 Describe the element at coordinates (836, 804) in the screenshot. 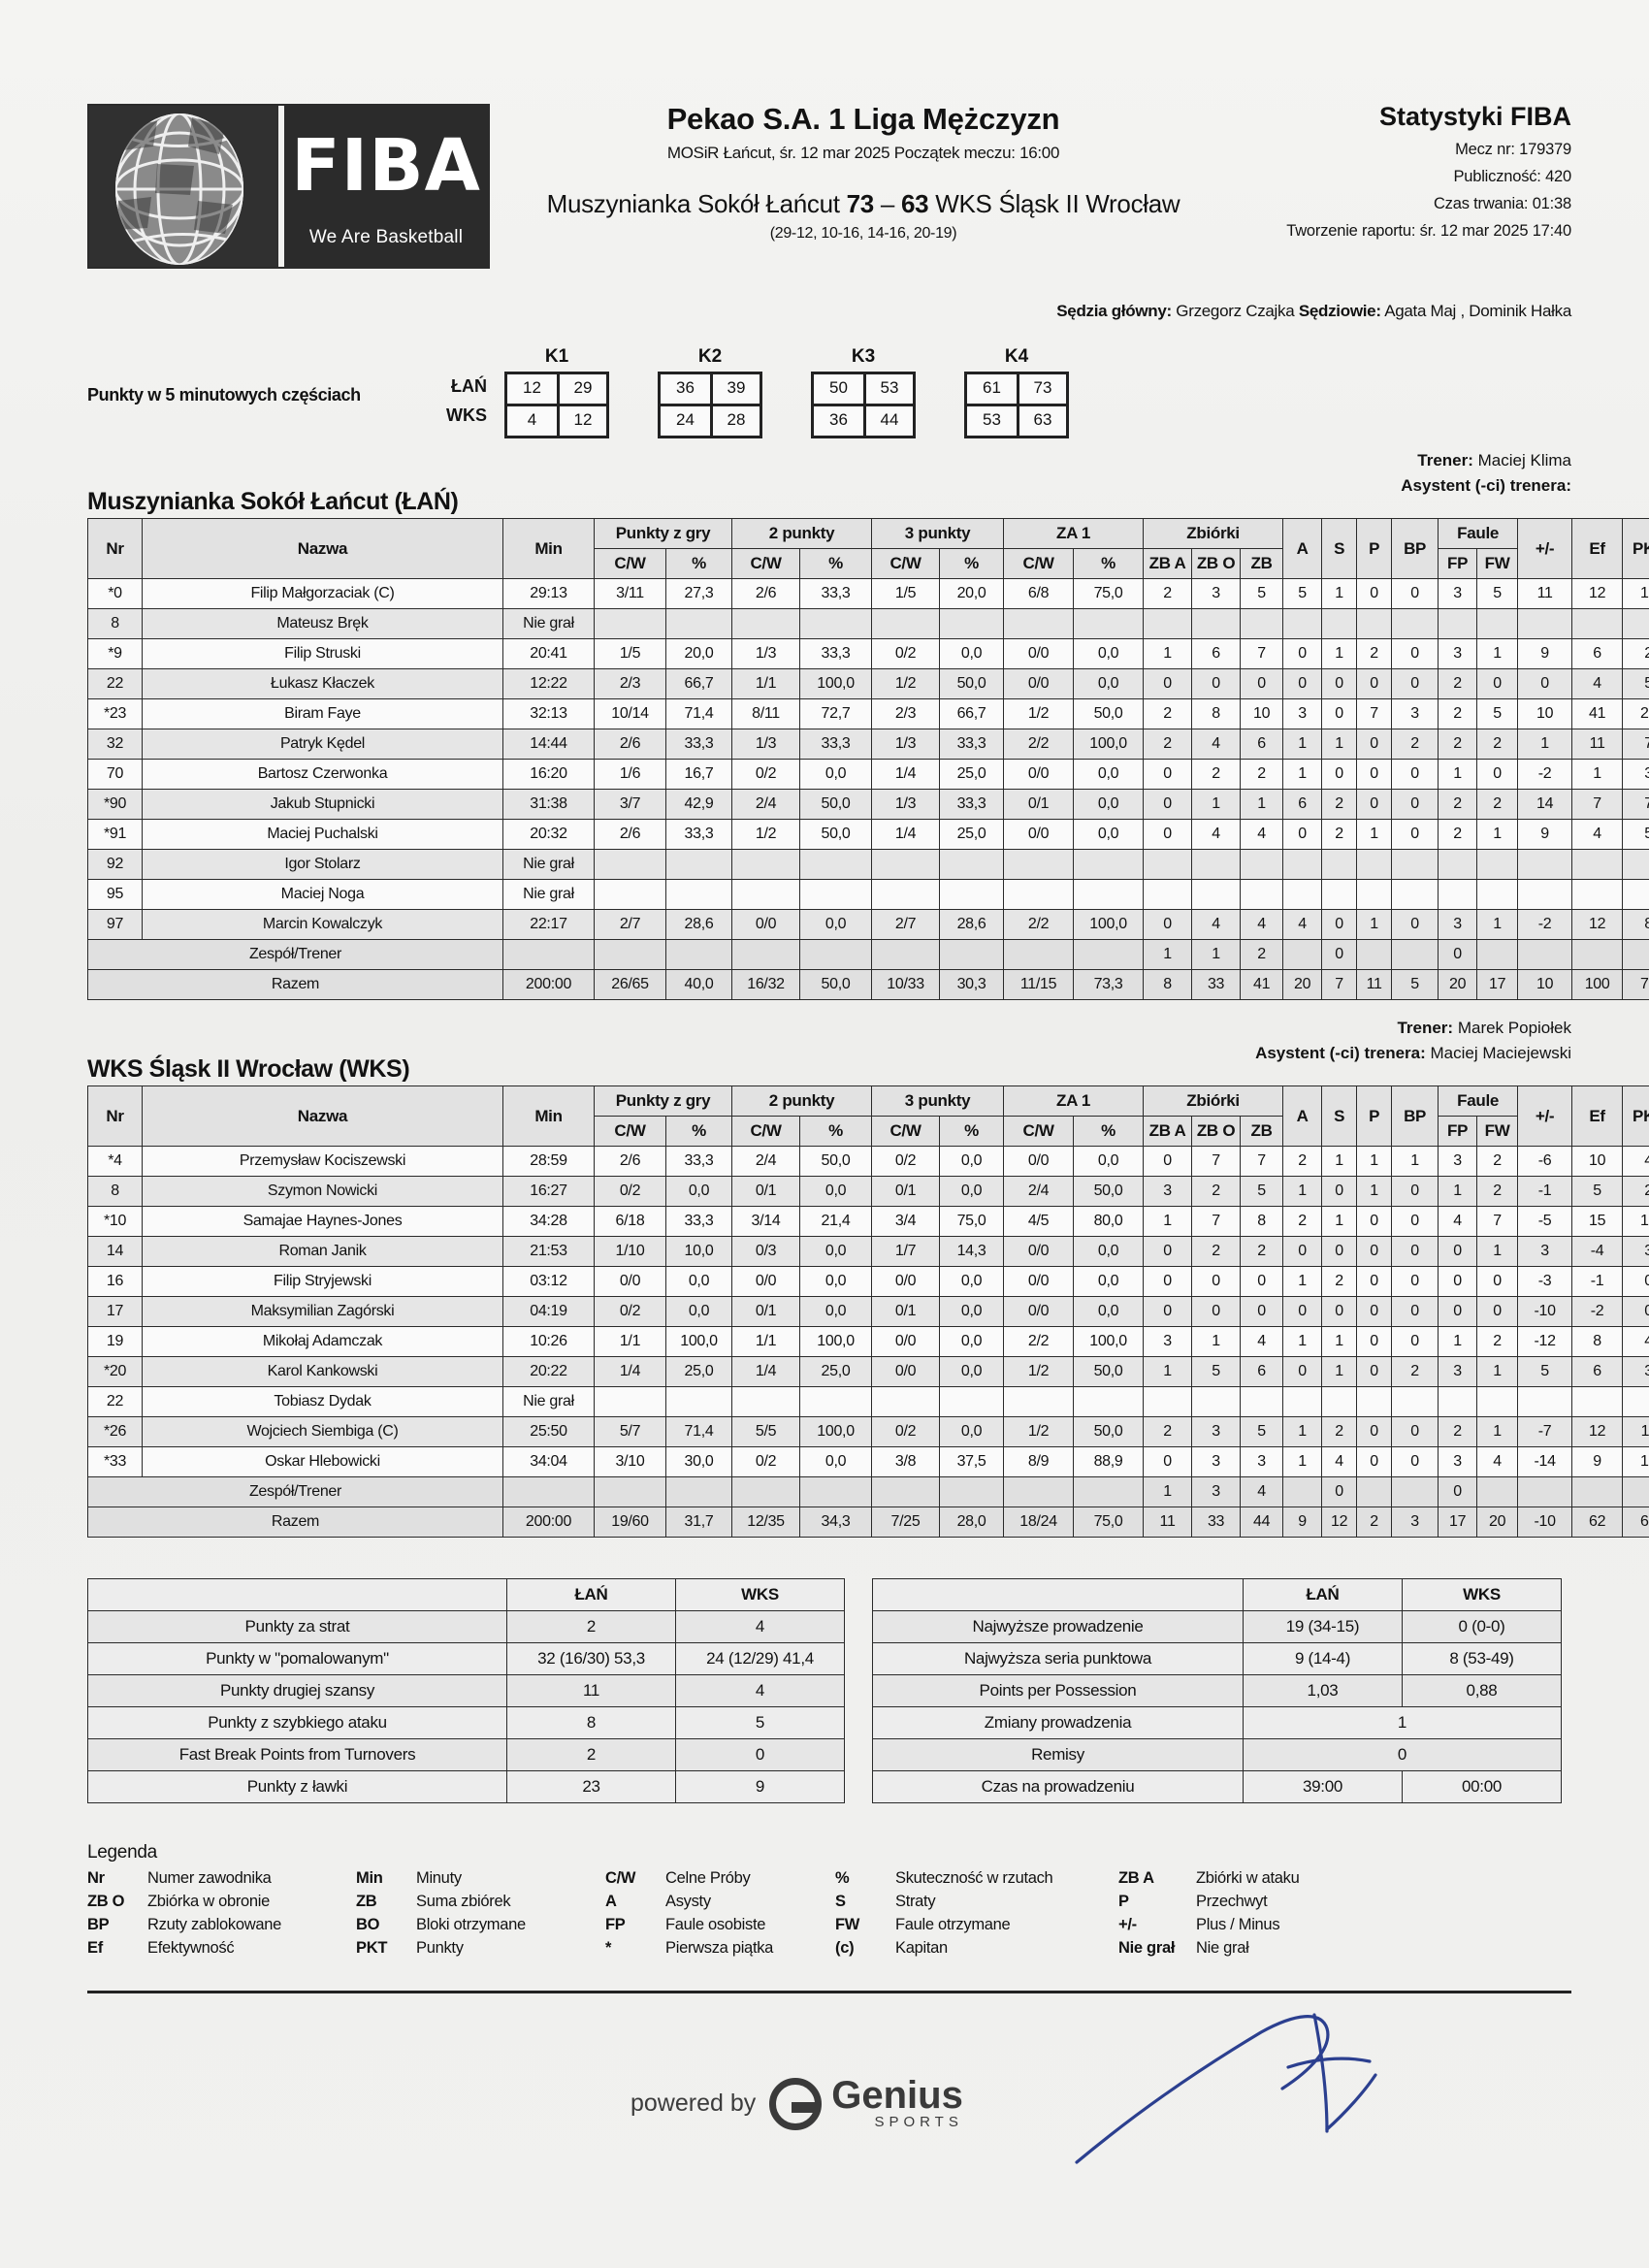

I see `player-2p-pct: 50,0` at that location.